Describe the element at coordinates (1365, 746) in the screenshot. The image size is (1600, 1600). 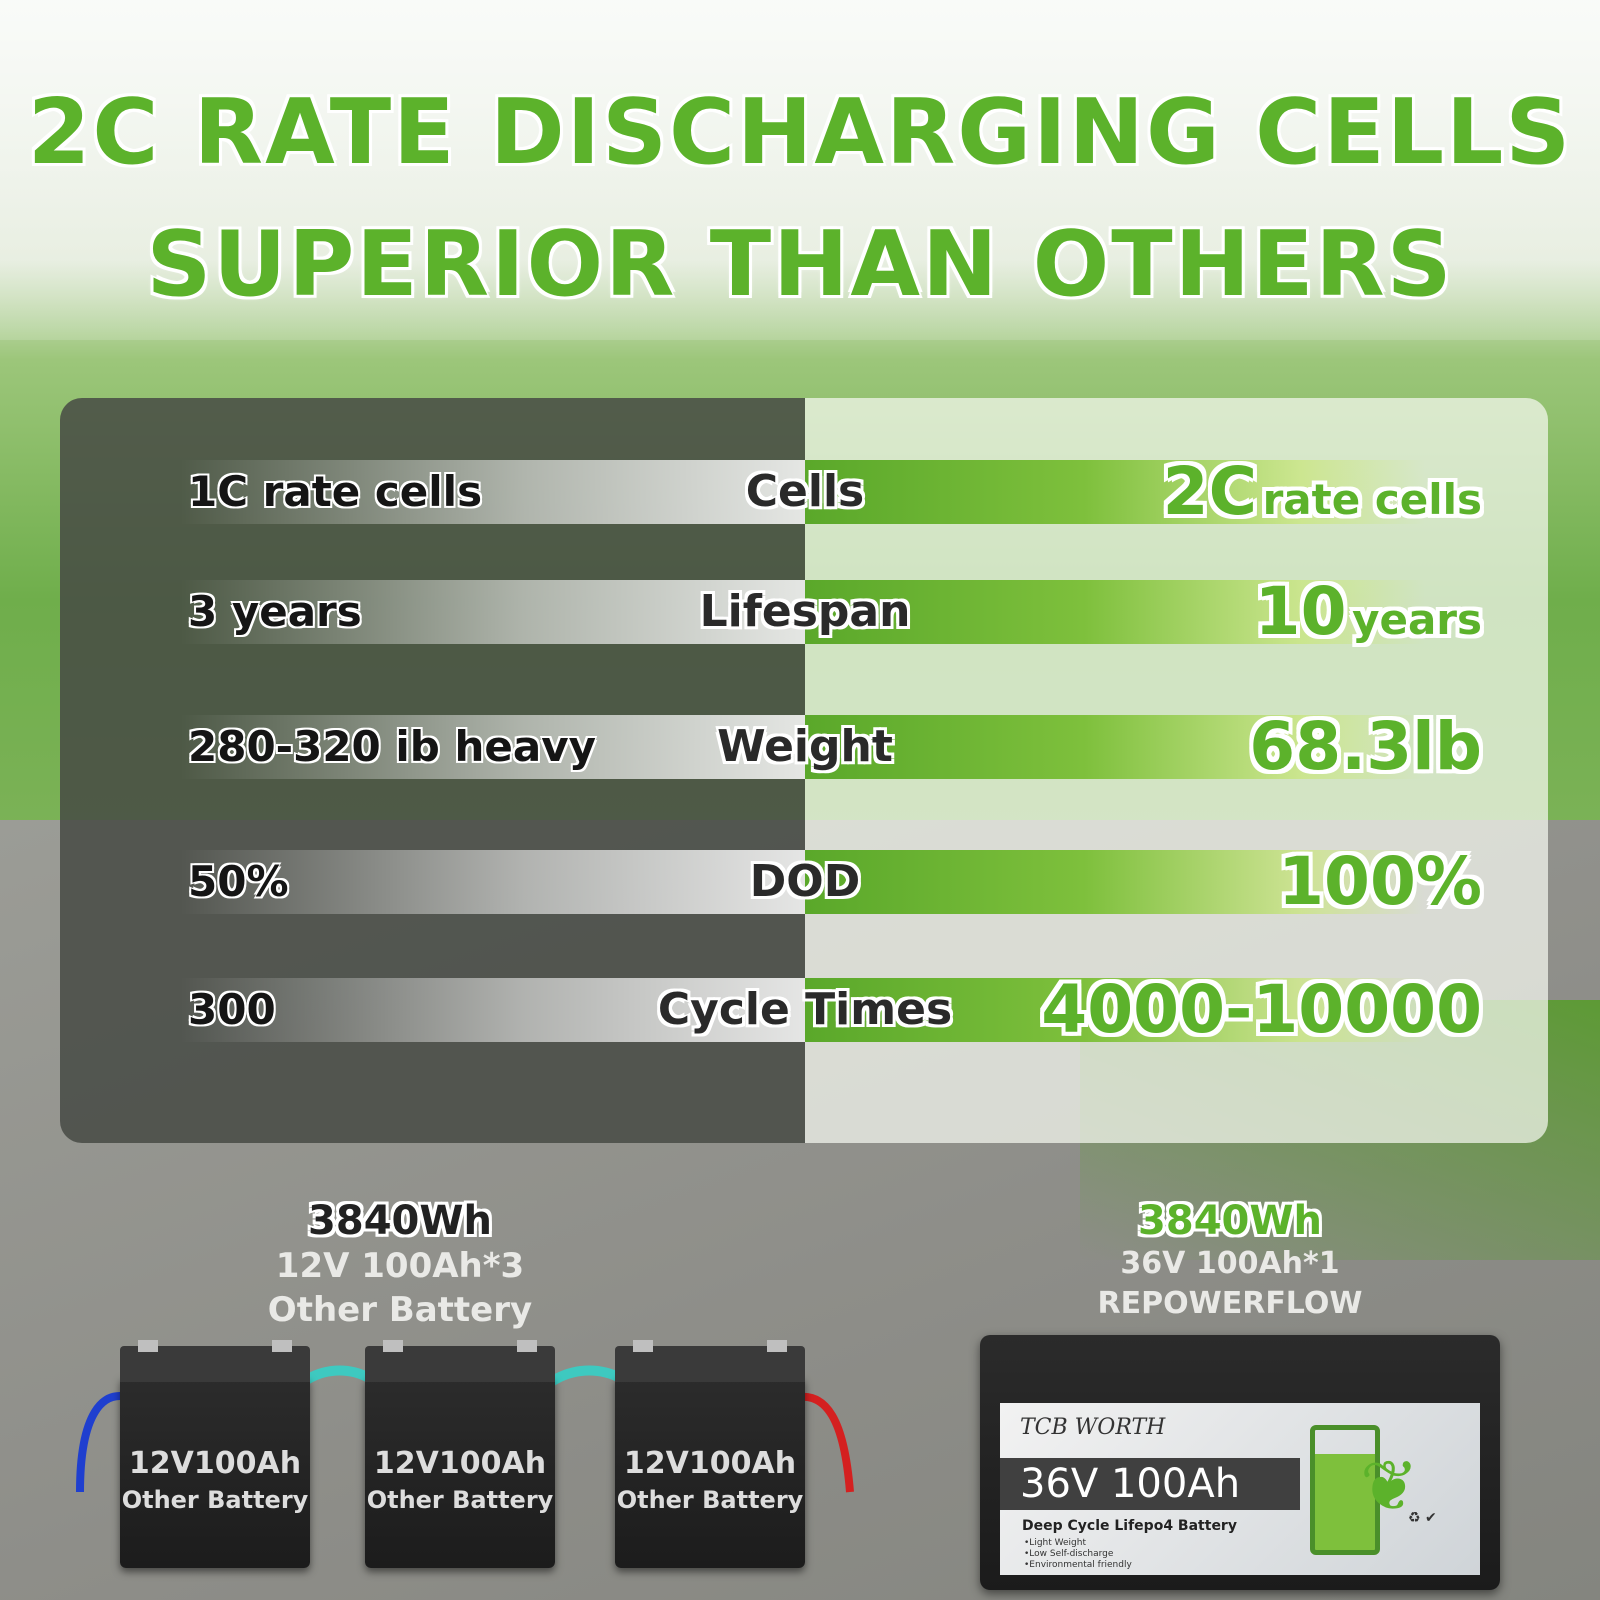
I see `ours-value: 68.3lb` at that location.